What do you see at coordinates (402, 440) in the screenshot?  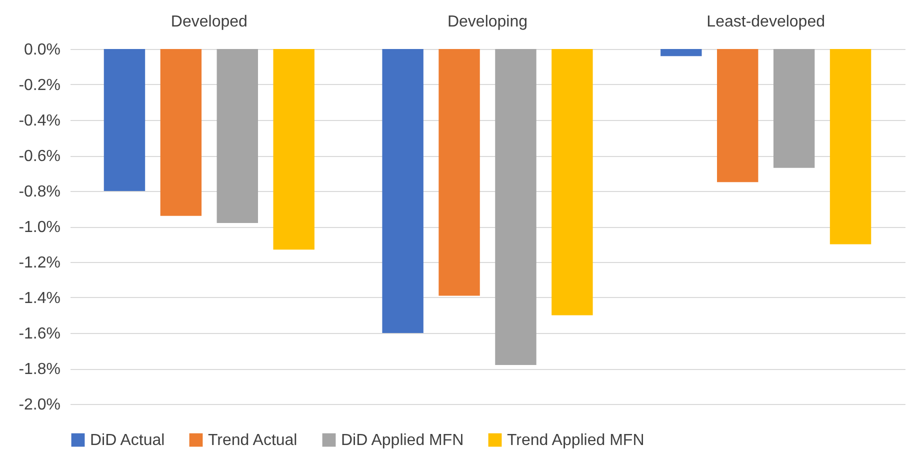 I see `legend-label: DiD Applied MFN` at bounding box center [402, 440].